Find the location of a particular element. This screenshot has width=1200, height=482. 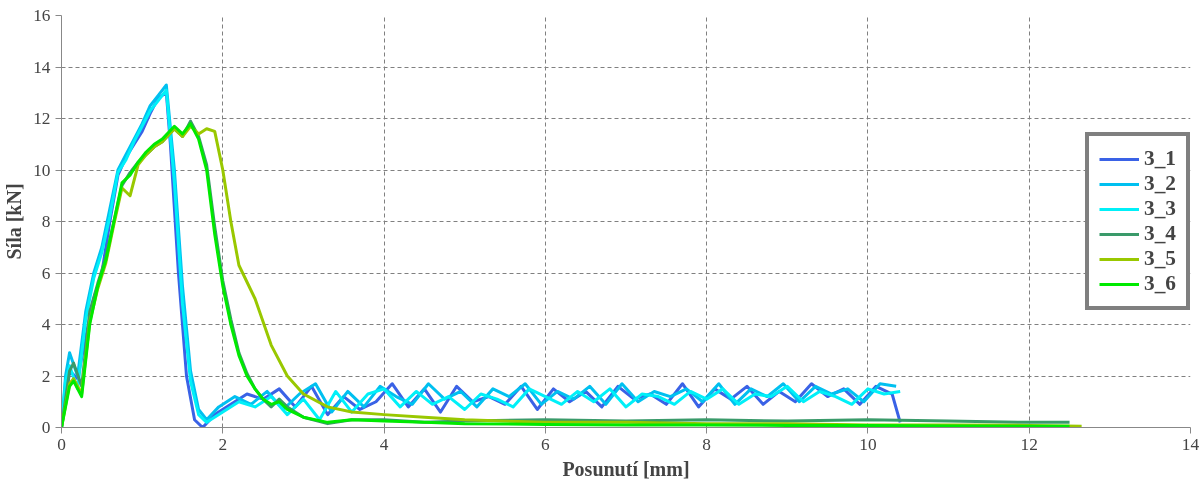

x-tick-label: 2 is located at coordinates (223, 444).